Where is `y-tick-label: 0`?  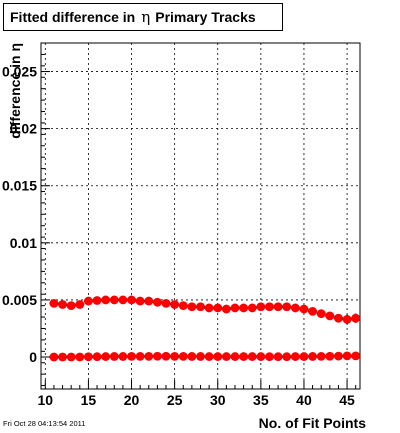 y-tick-label: 0 is located at coordinates (33, 357).